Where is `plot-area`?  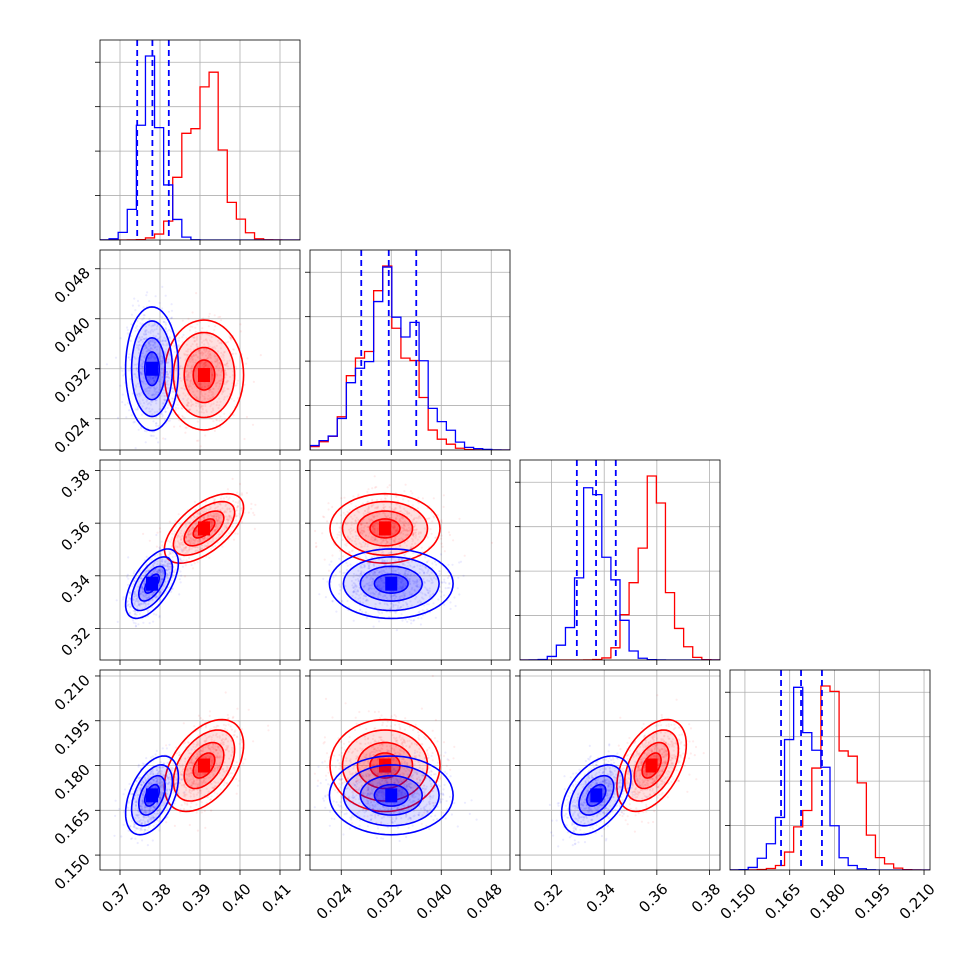 plot-area is located at coordinates (200, 350).